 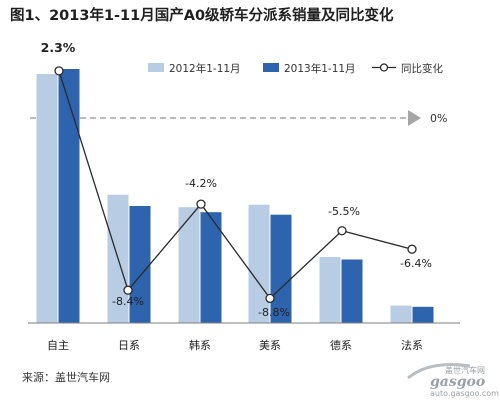 What do you see at coordinates (200, 345) in the screenshot?
I see `x-tick-label: 韩系` at bounding box center [200, 345].